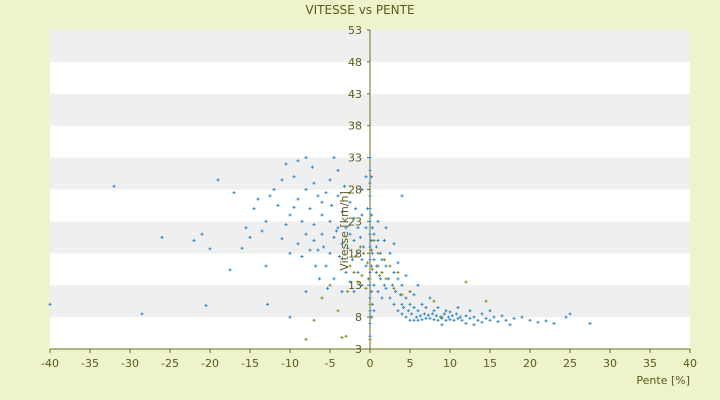 This screenshot has height=400, width=720. I want to click on x-tick-label: 10, so click(450, 363).